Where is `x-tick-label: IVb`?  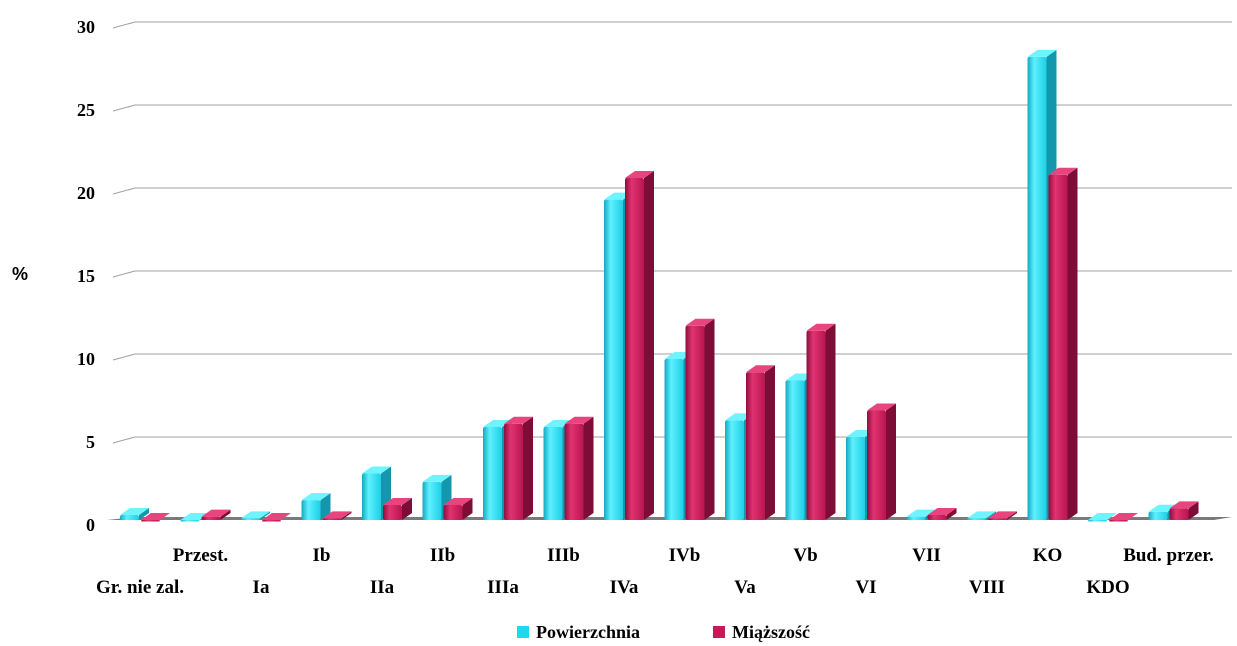
x-tick-label: IVb is located at coordinates (685, 555).